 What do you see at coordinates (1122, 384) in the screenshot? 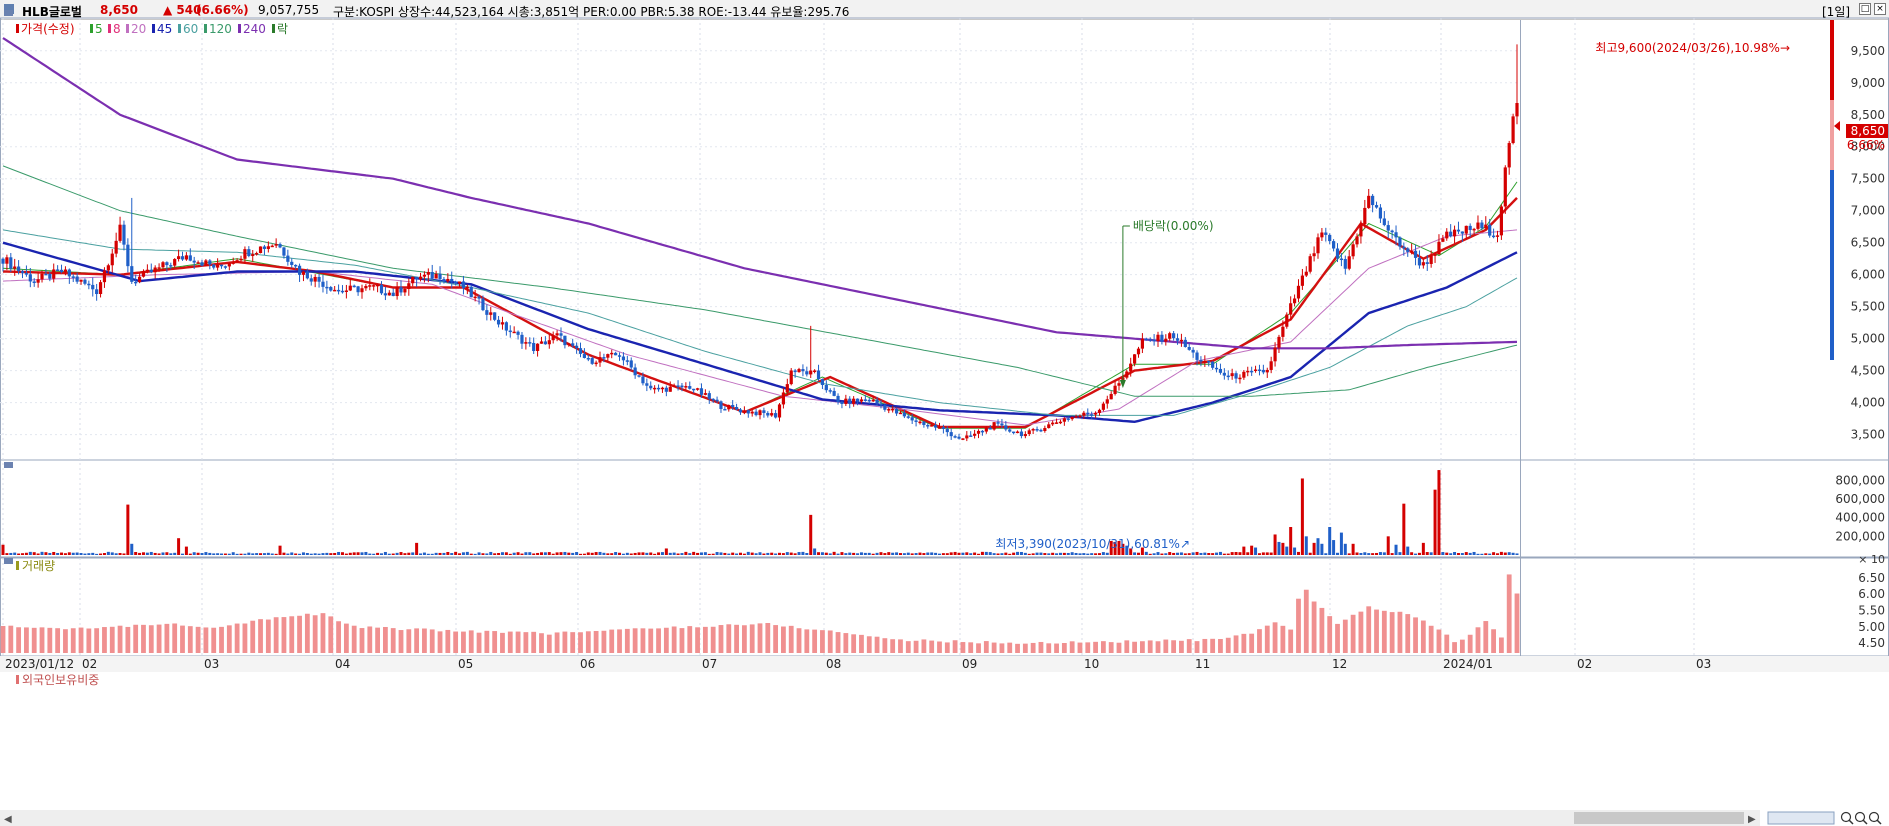
I see `dividend-marker-arrow` at bounding box center [1122, 384].